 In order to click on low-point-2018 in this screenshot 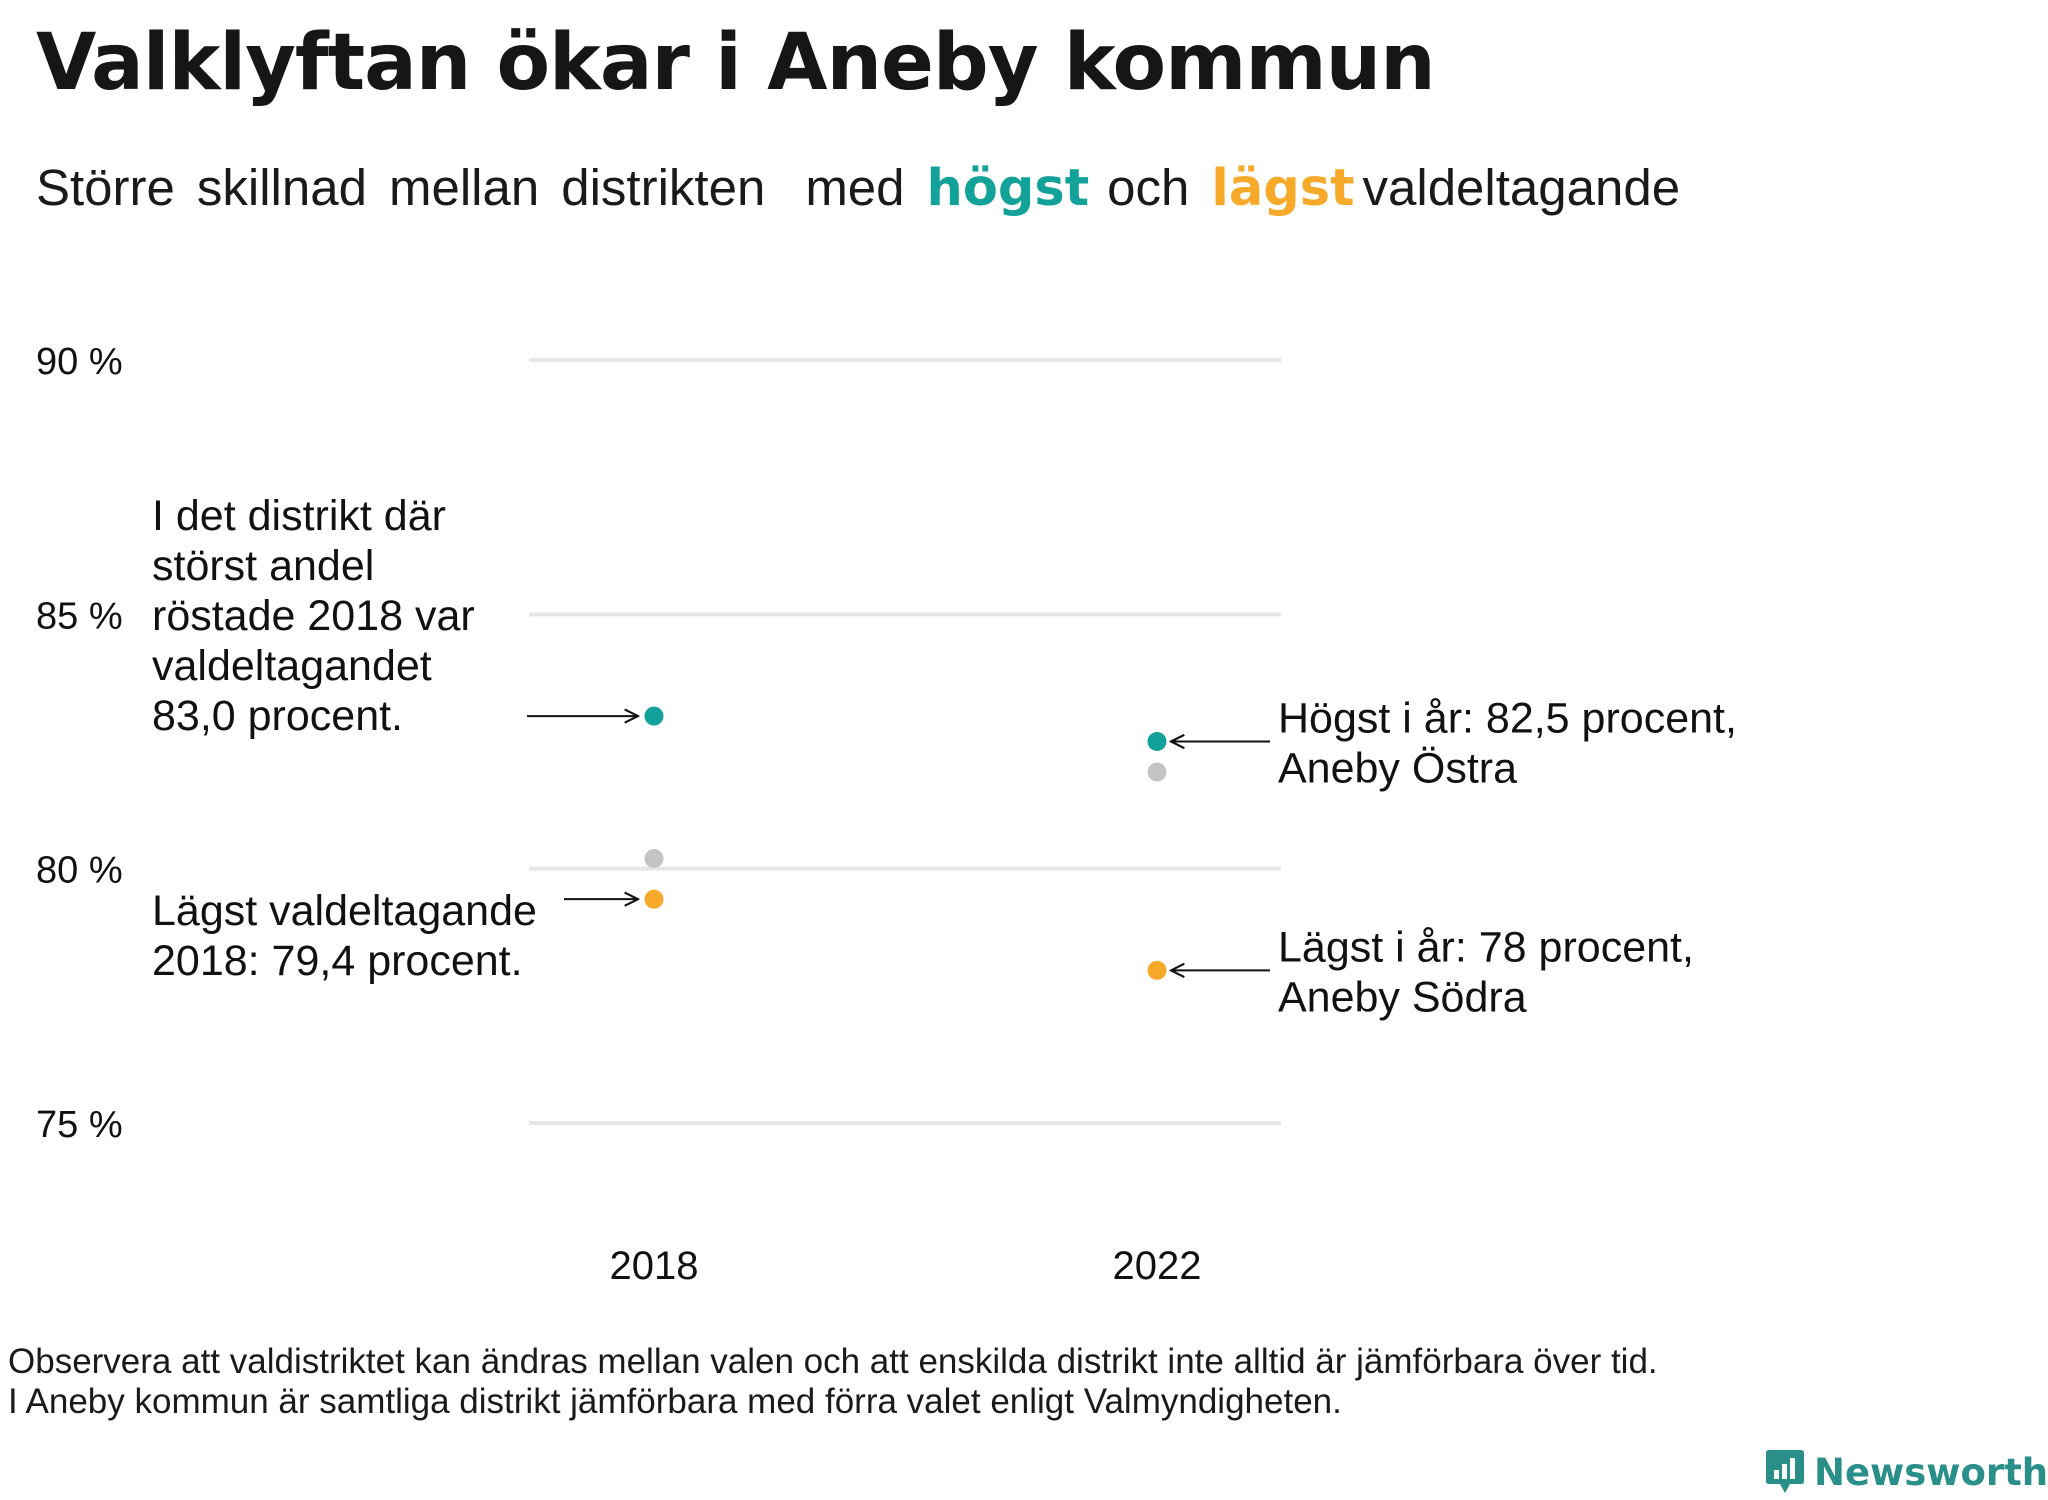, I will do `click(654, 899)`.